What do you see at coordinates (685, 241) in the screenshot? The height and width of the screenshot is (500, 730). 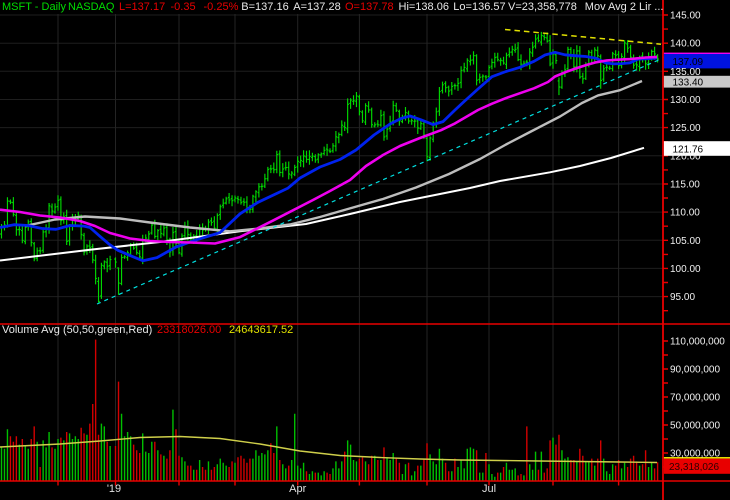 I see `svg-text: 105.00` at bounding box center [685, 241].